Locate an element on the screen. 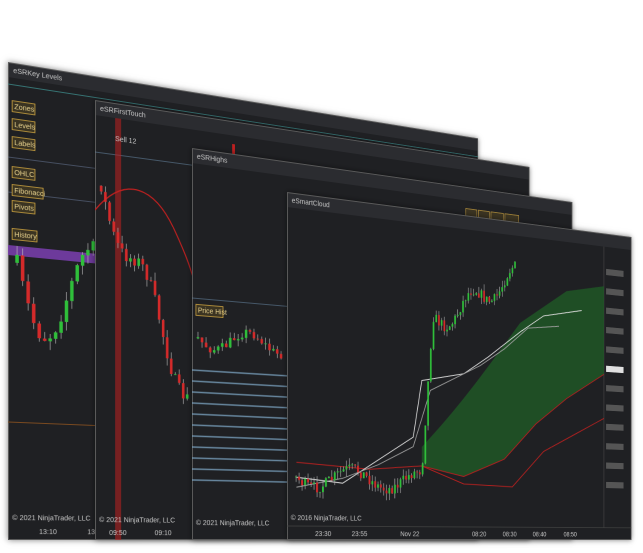 The height and width of the screenshot is (553, 643). button-label: Pivots is located at coordinates (24, 207).